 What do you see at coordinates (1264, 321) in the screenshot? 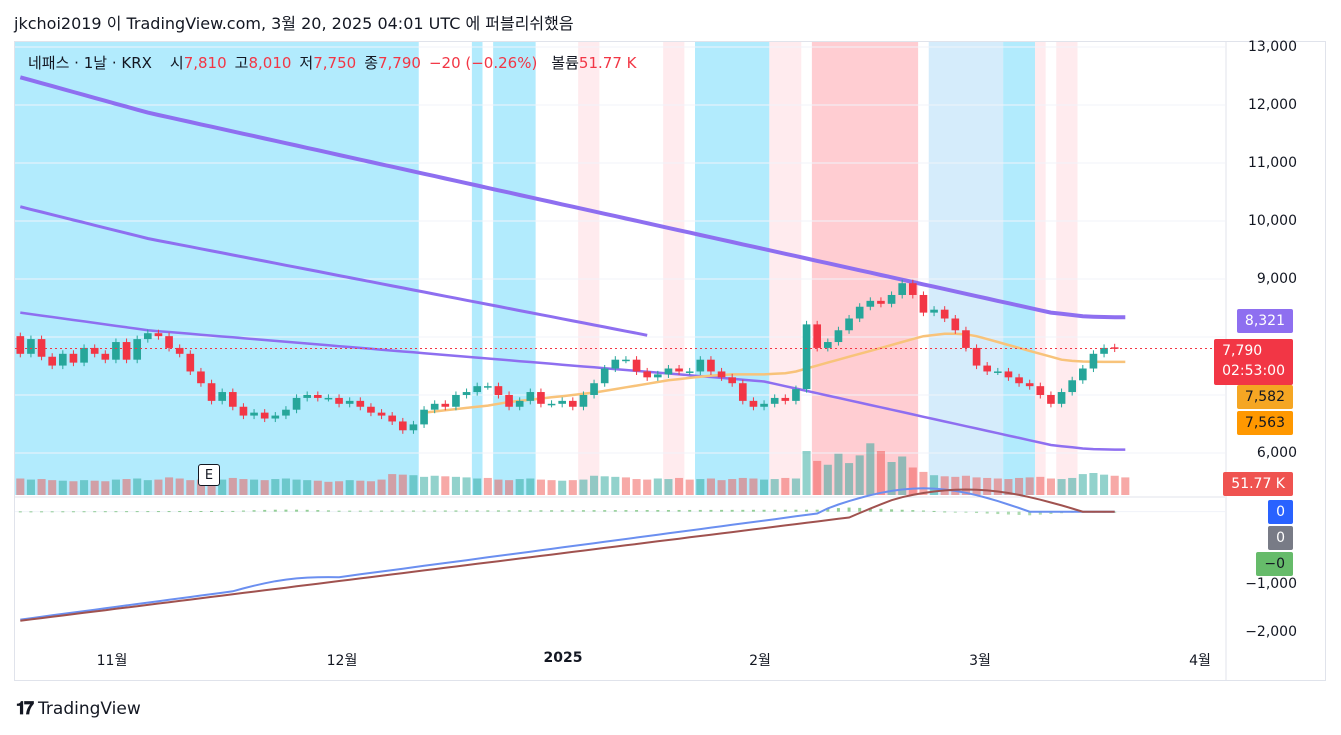
I see `ma-long-label: 8,321` at bounding box center [1264, 321].